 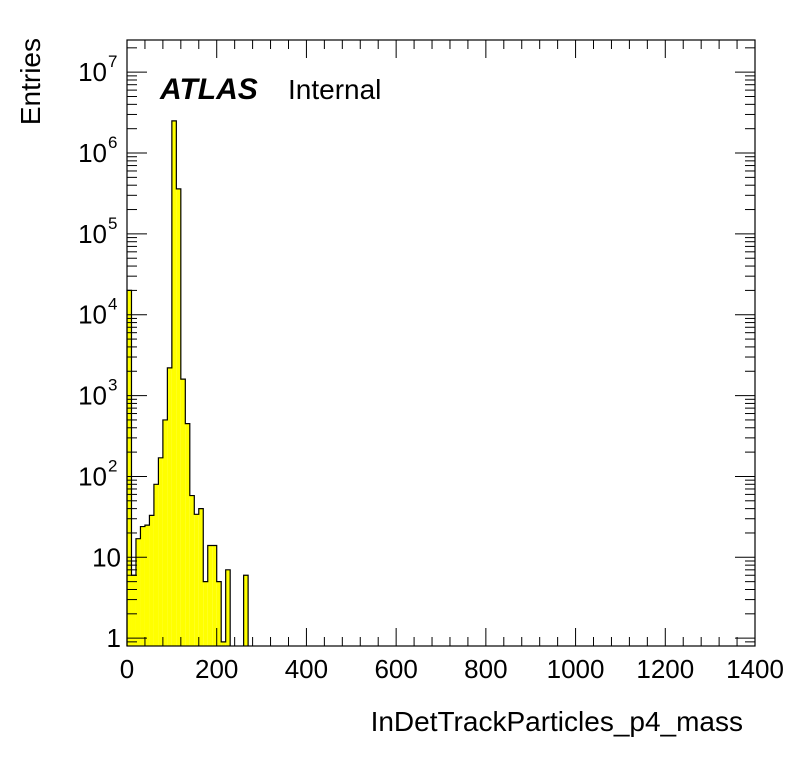 I want to click on x-tick-label: 1000, so click(x=576, y=669).